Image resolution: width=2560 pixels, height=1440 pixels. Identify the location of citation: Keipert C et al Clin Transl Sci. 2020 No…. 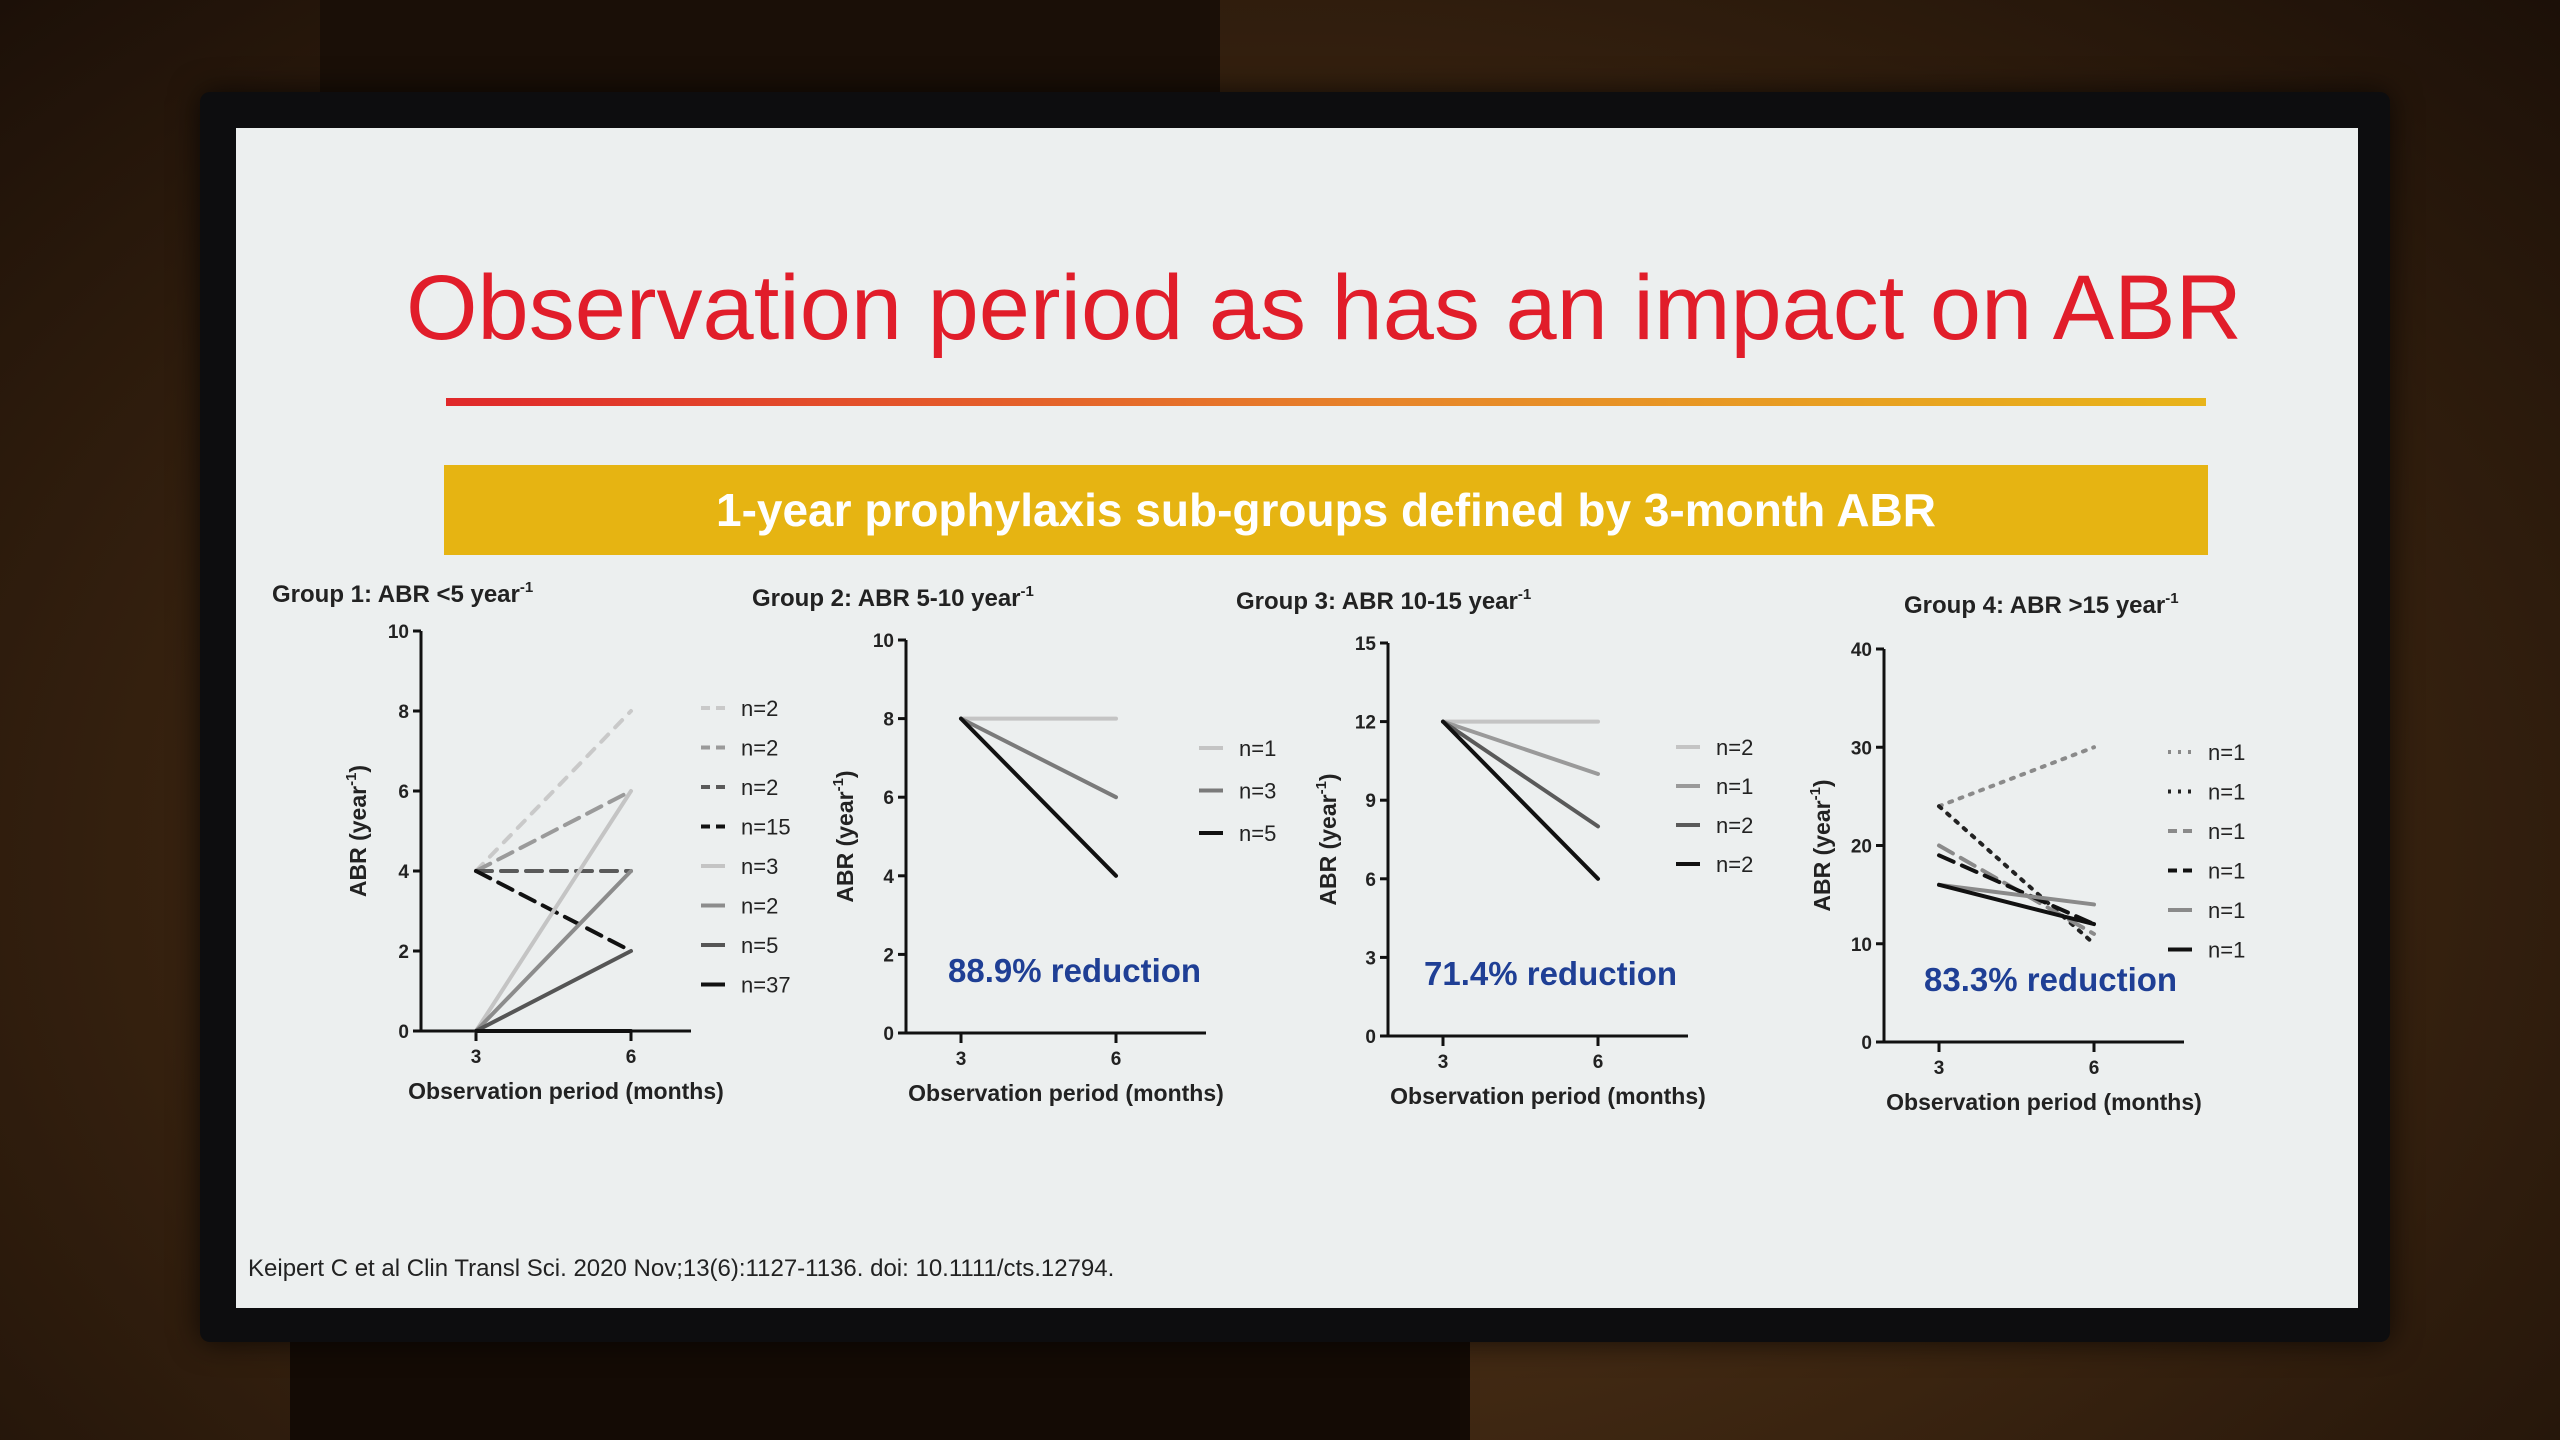
(681, 1268).